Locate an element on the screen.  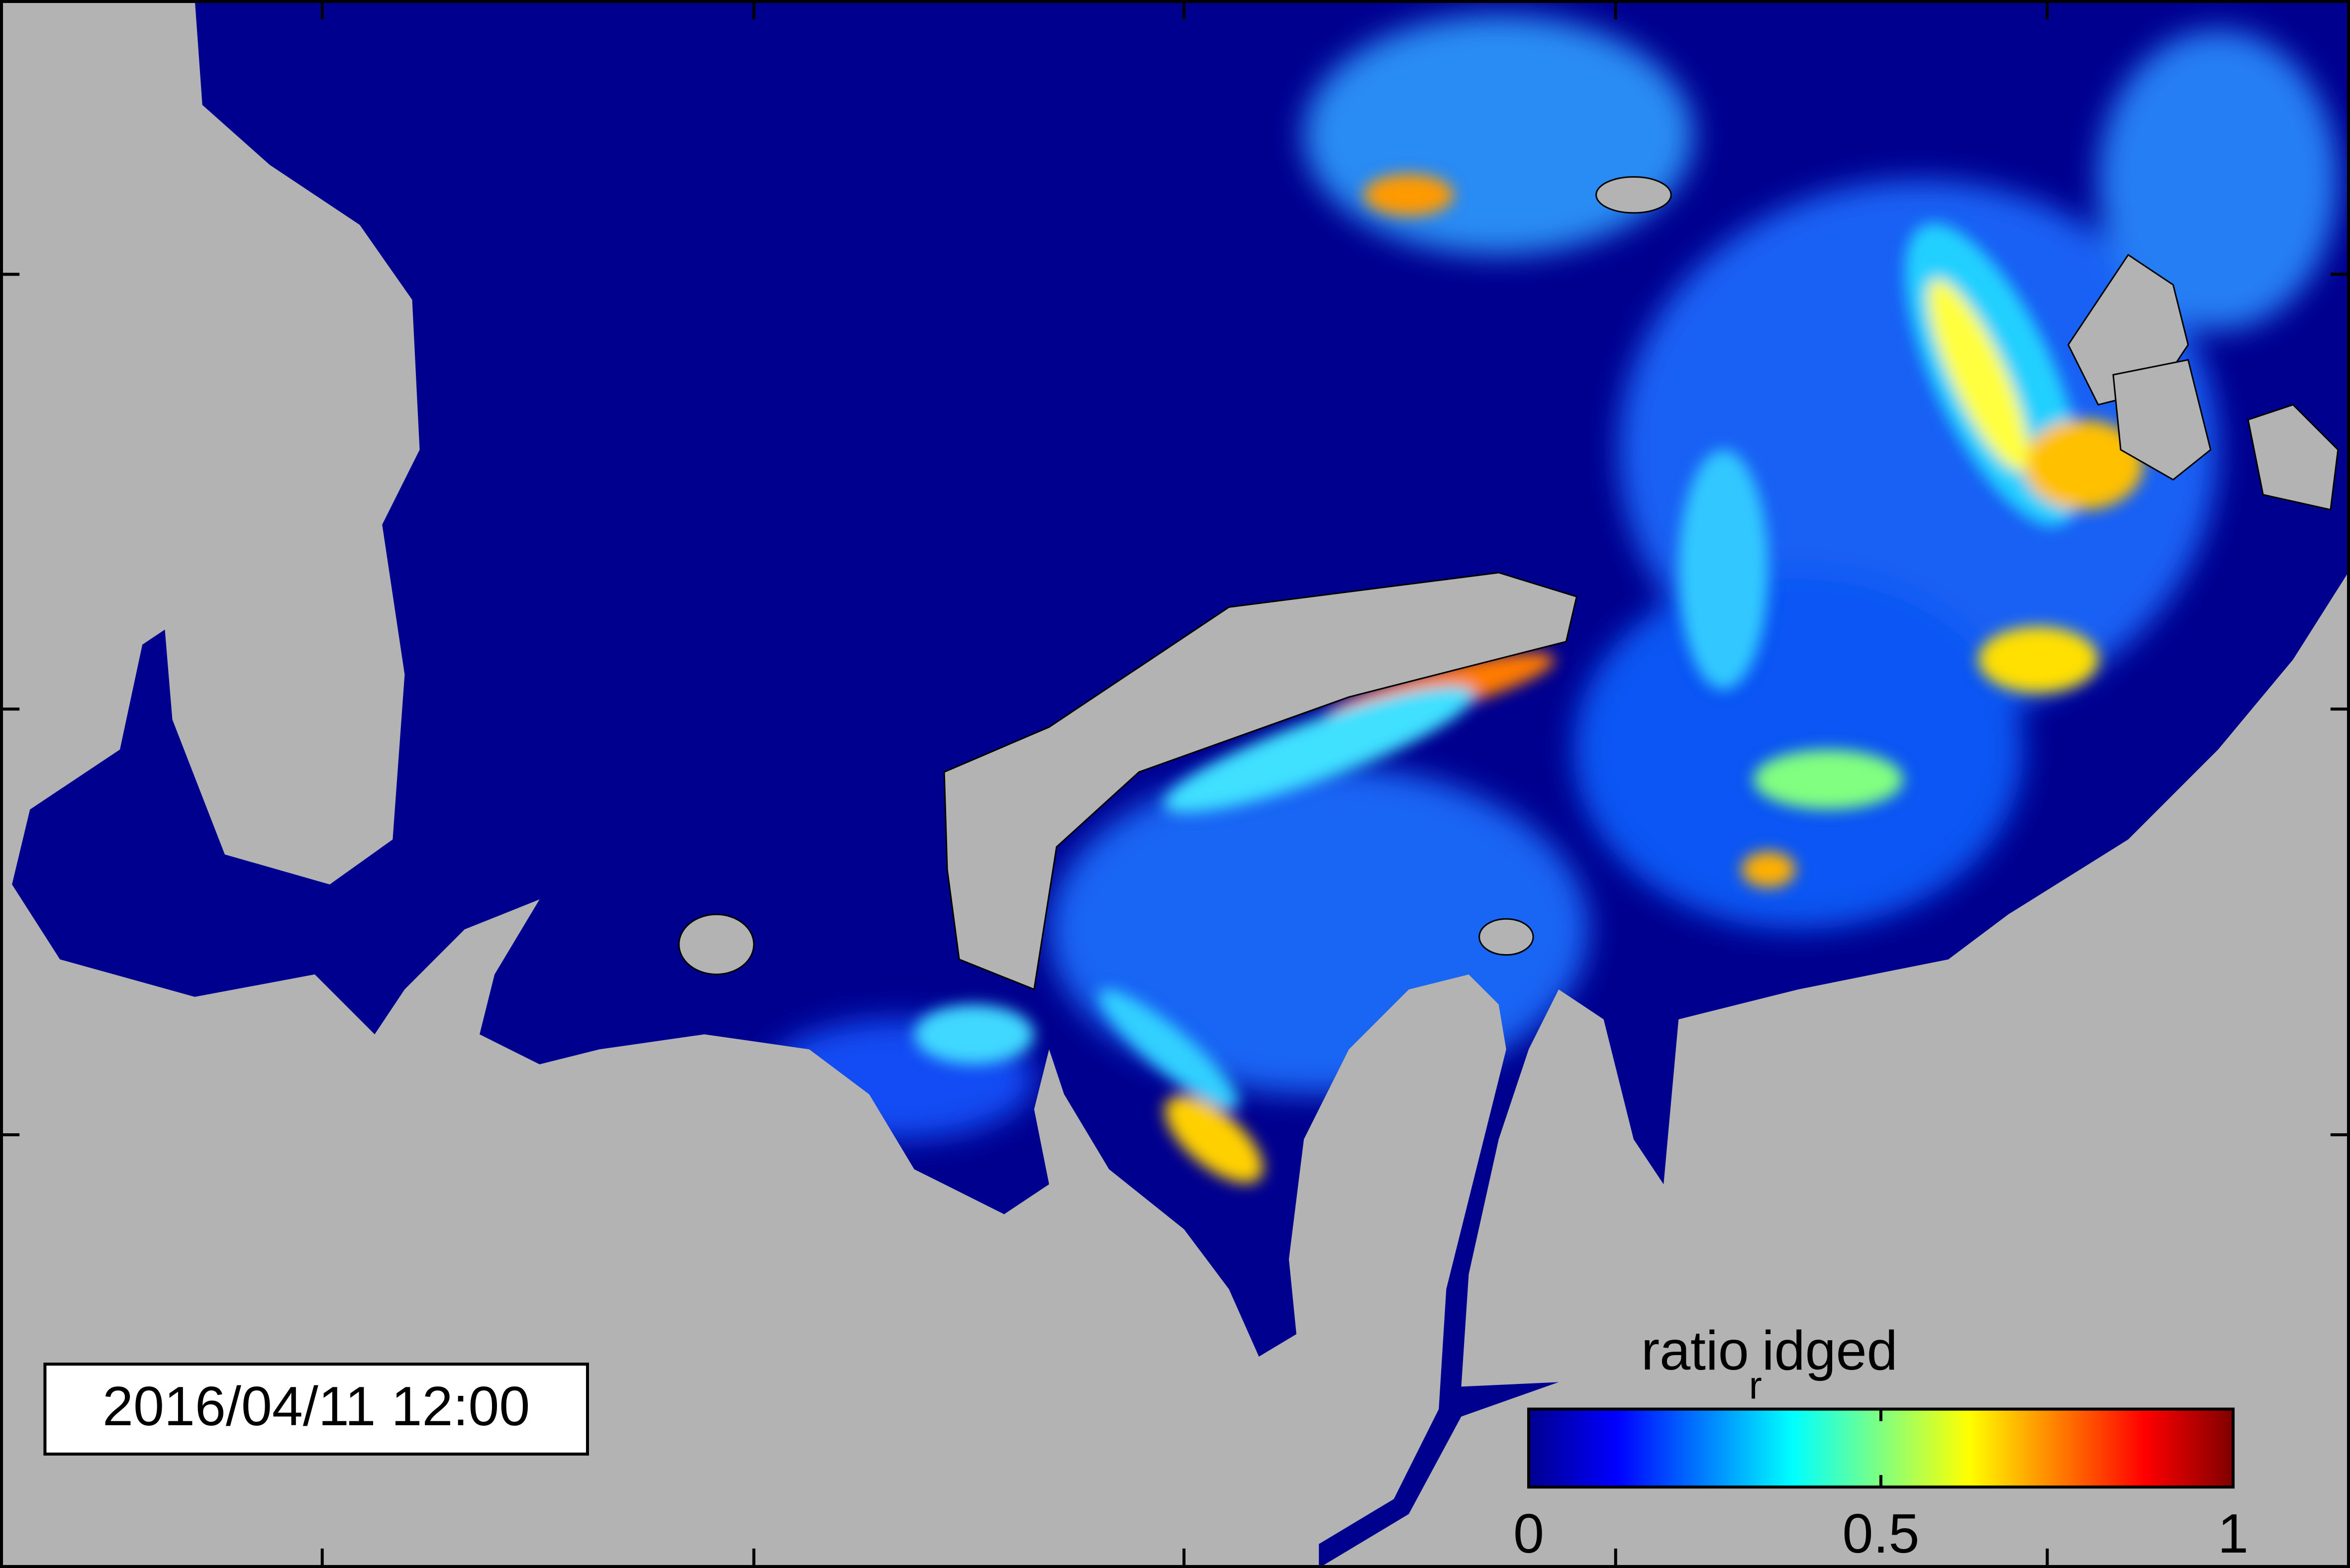
colorbar-label: ratioridged is located at coordinates (1769, 1363).